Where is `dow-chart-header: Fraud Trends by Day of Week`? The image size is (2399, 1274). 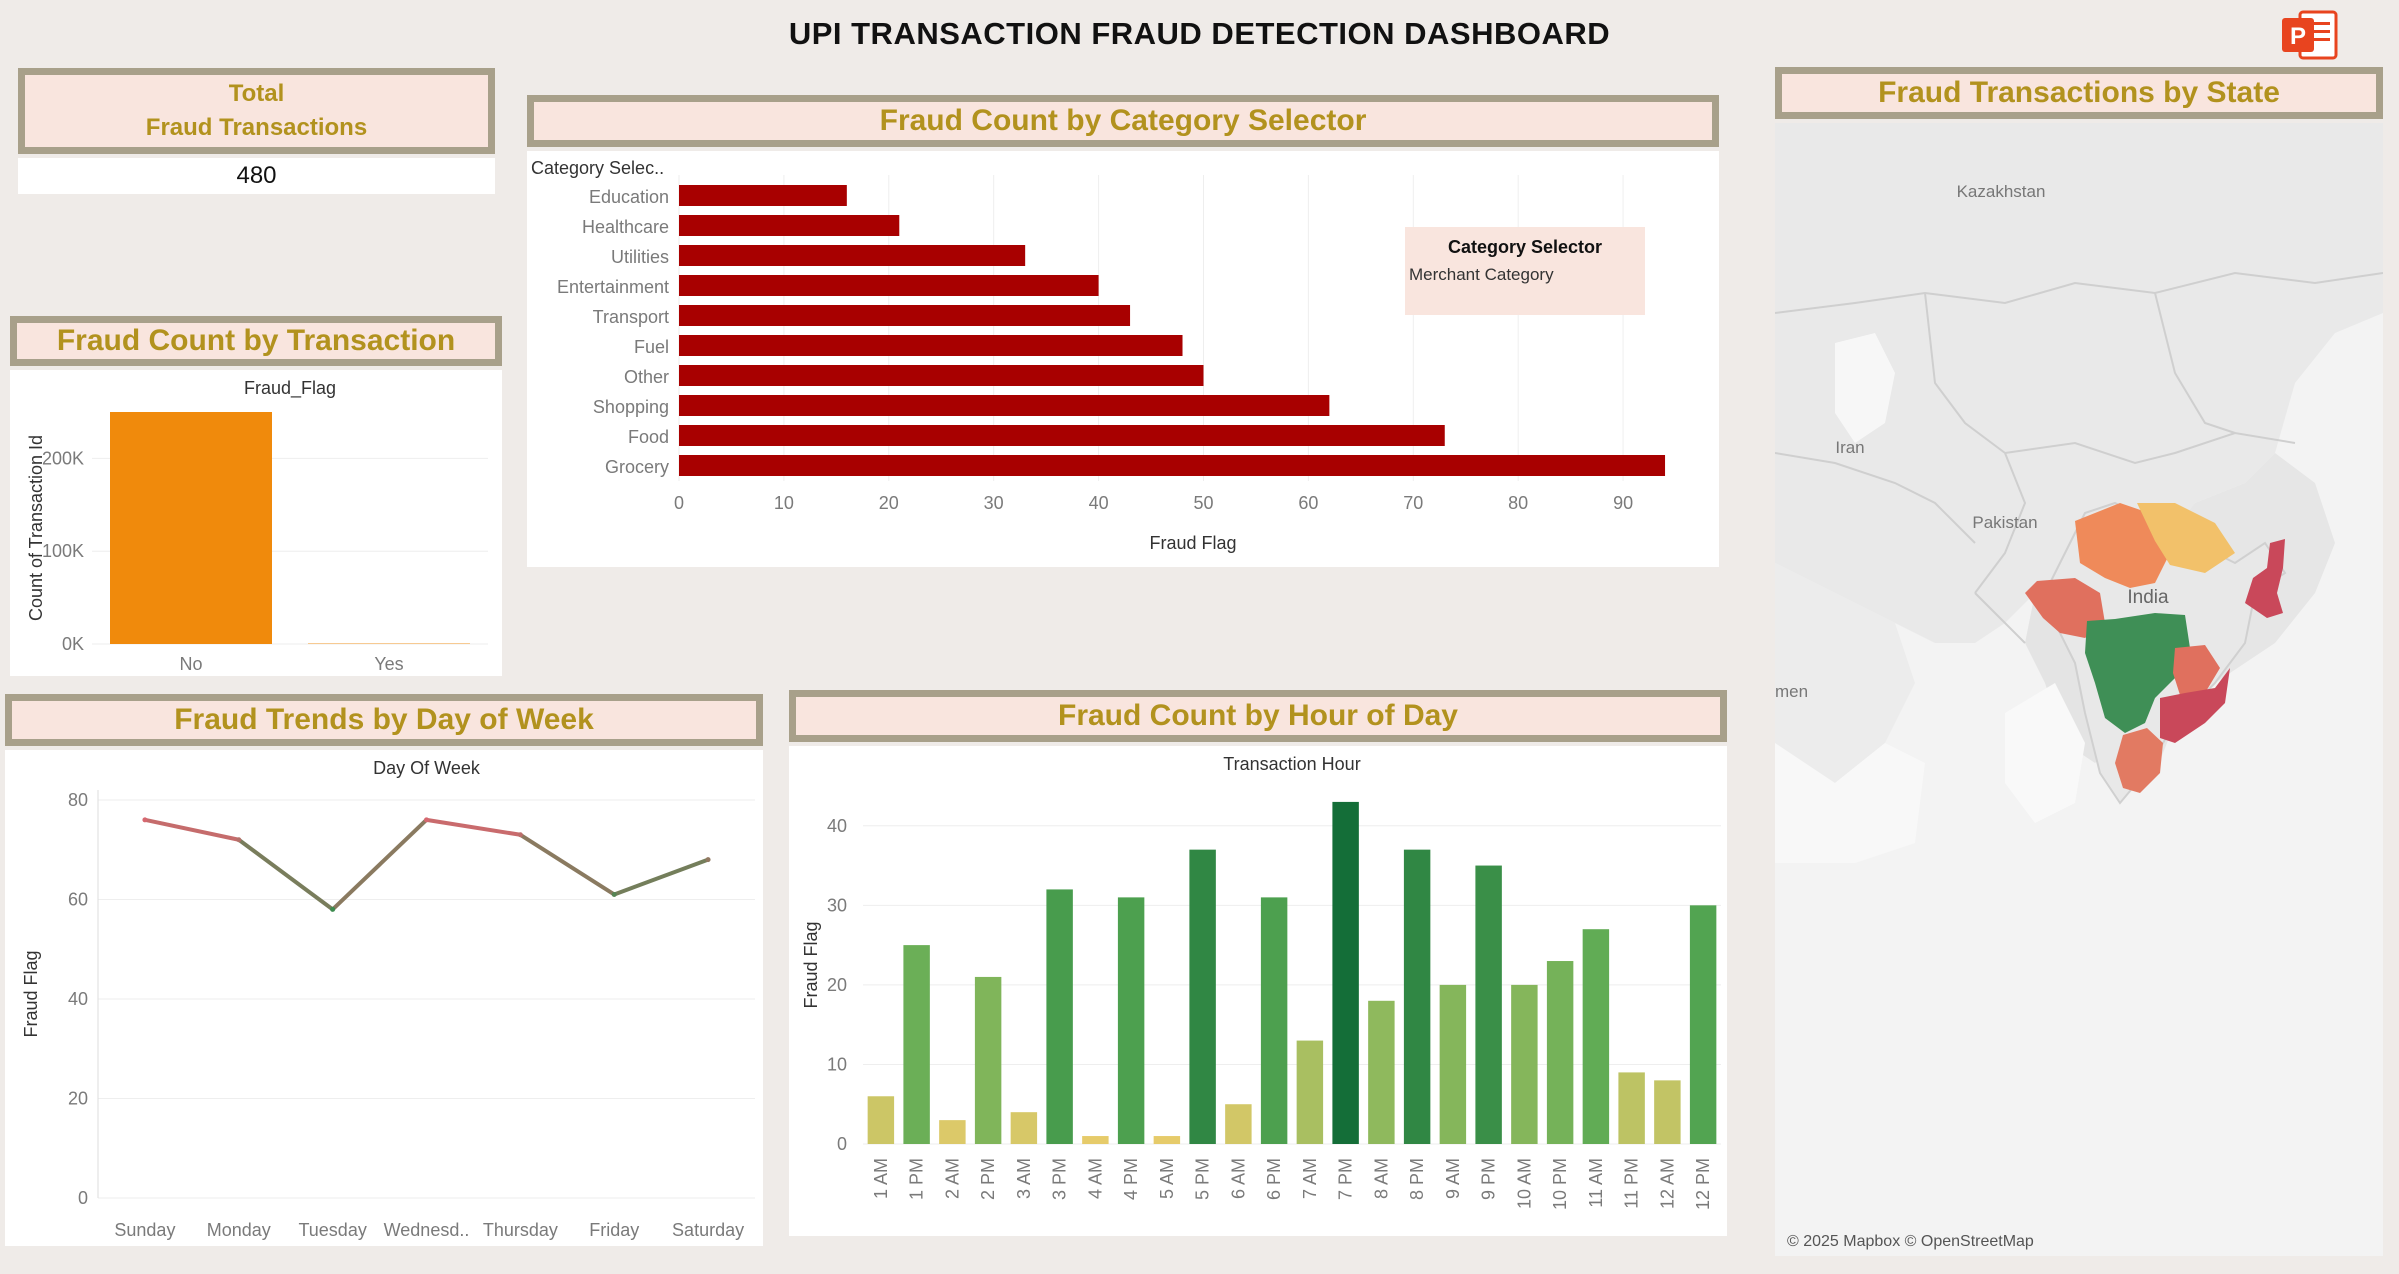
dow-chart-header: Fraud Trends by Day of Week is located at coordinates (384, 720).